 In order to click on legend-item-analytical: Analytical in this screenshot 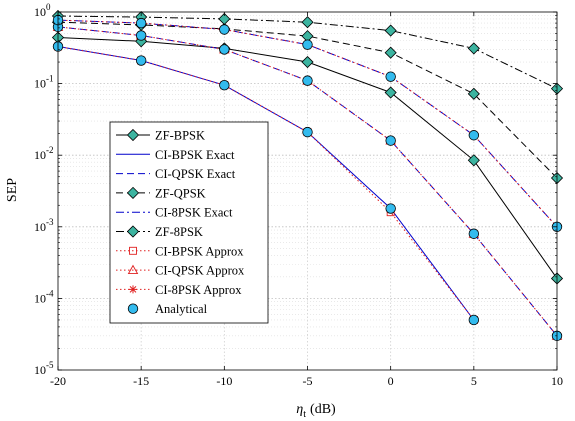, I will do `click(167, 309)`.